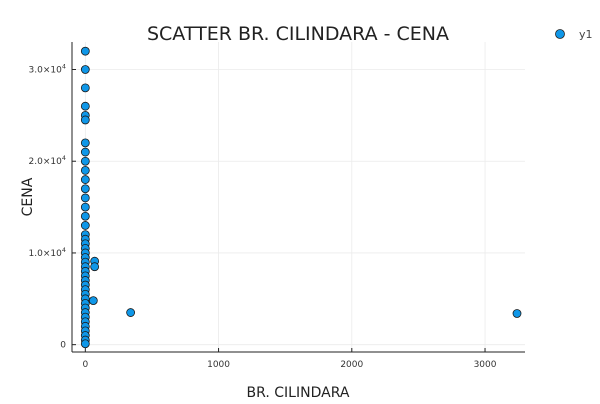 The height and width of the screenshot is (404, 600). I want to click on y-tick-mantissa: 0, so click(63, 346).